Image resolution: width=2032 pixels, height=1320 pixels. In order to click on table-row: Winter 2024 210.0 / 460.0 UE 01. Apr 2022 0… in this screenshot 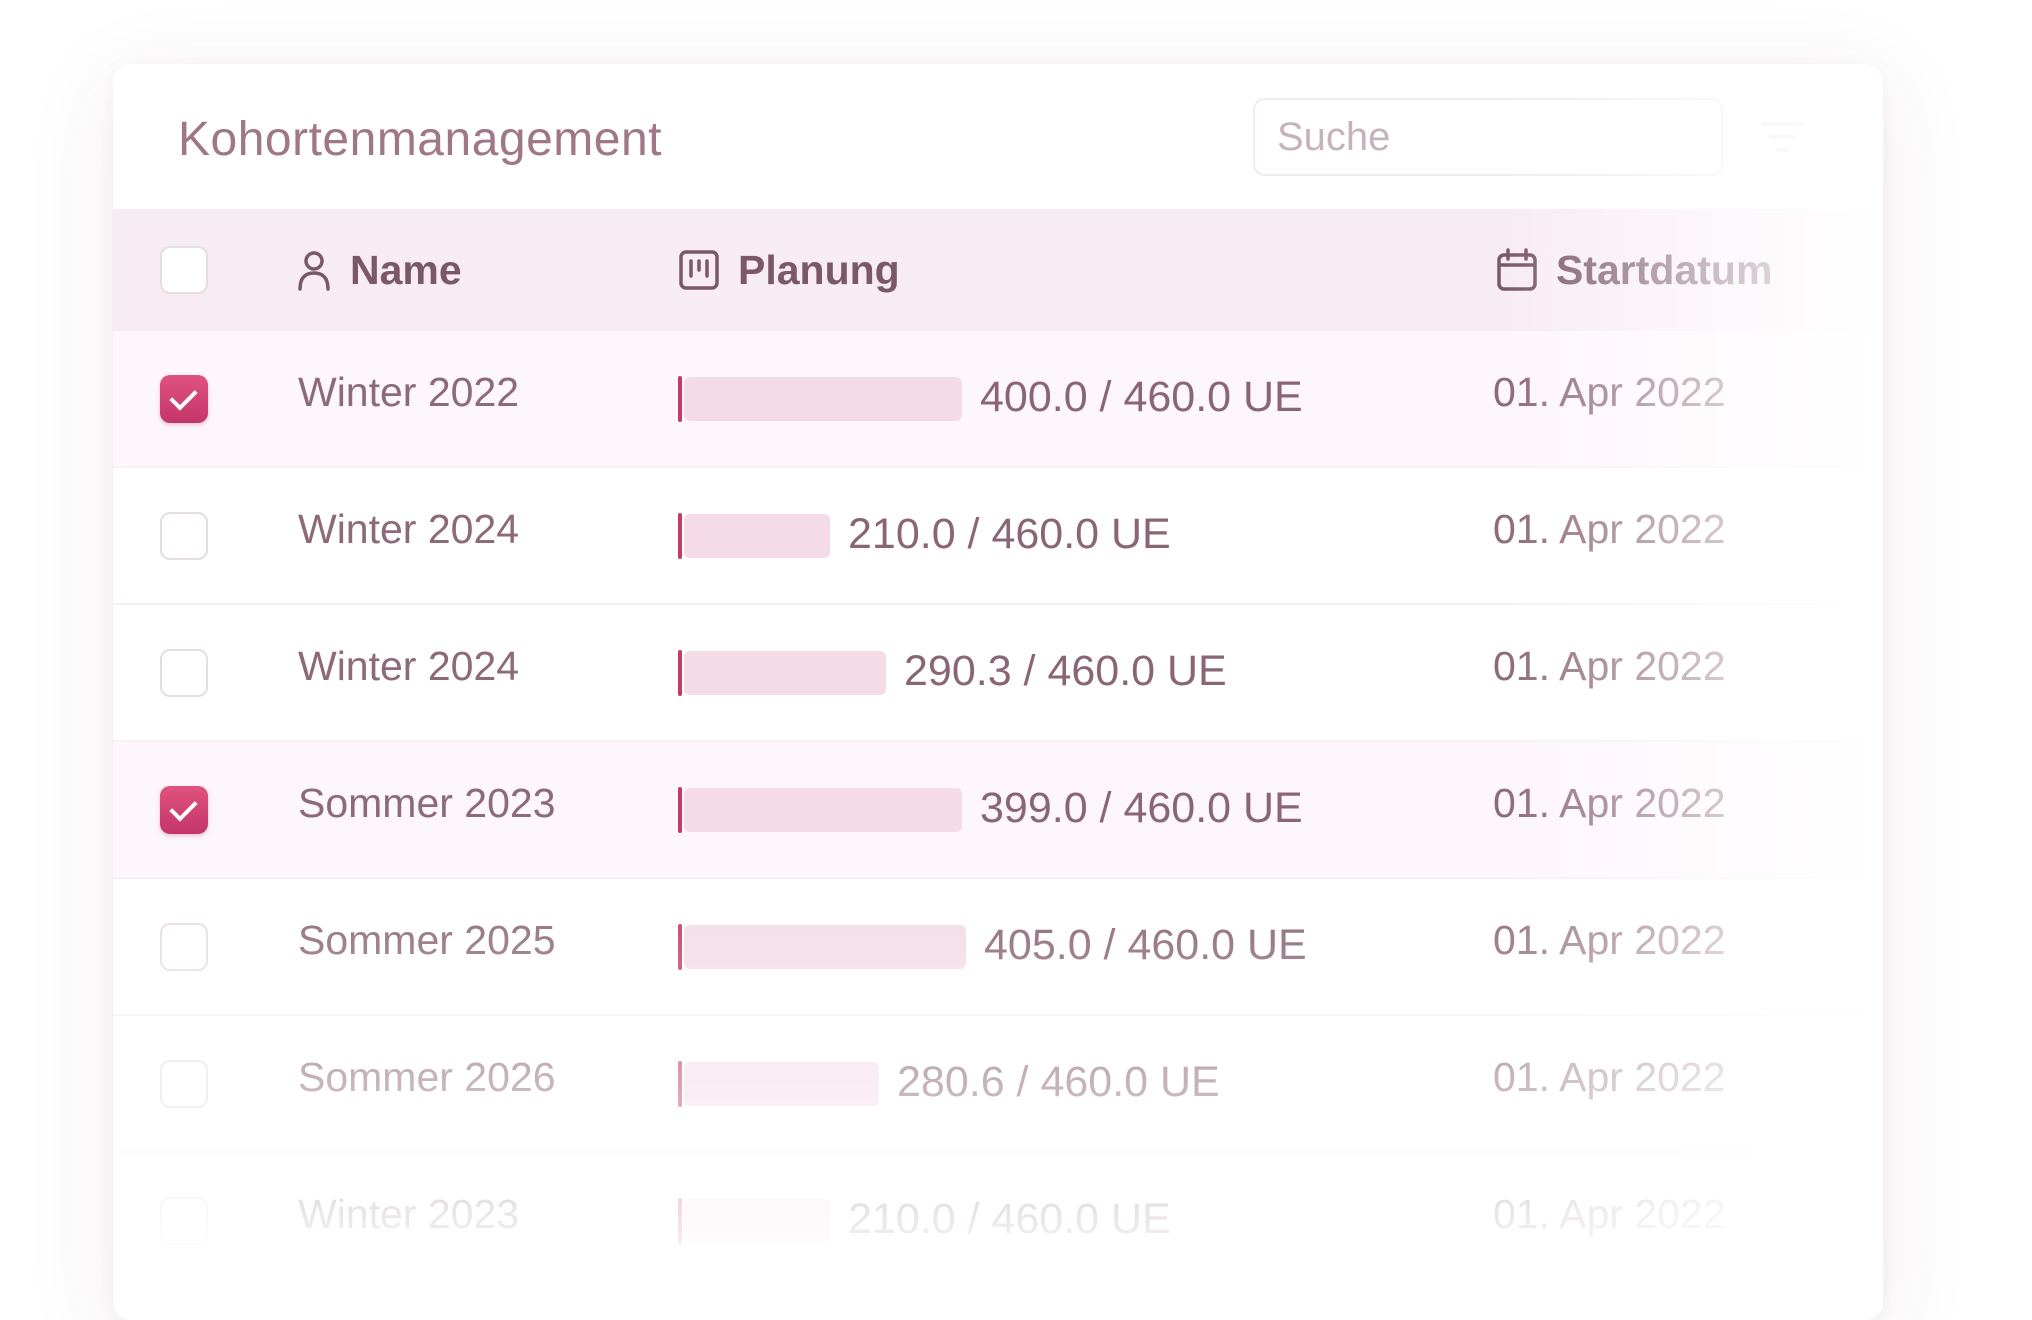, I will do `click(998, 536)`.